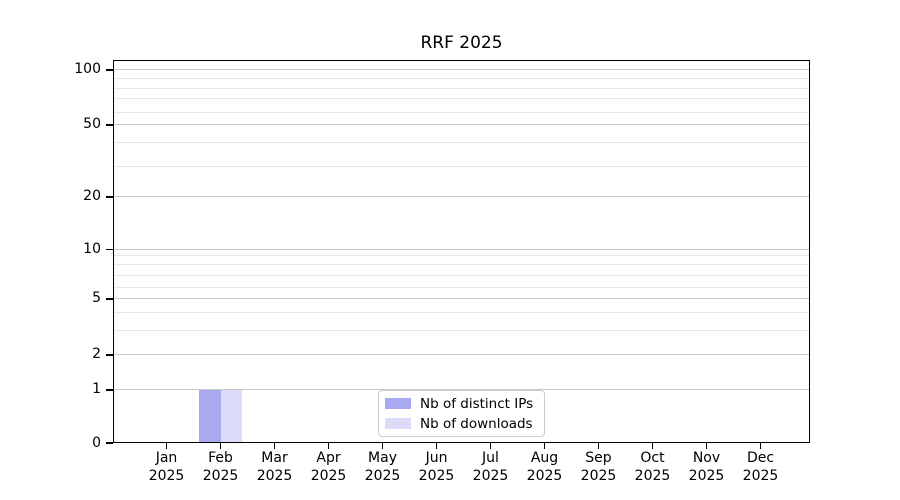 Image resolution: width=900 pixels, height=500 pixels. What do you see at coordinates (210, 416) in the screenshot?
I see `bar-distinct-ips` at bounding box center [210, 416].